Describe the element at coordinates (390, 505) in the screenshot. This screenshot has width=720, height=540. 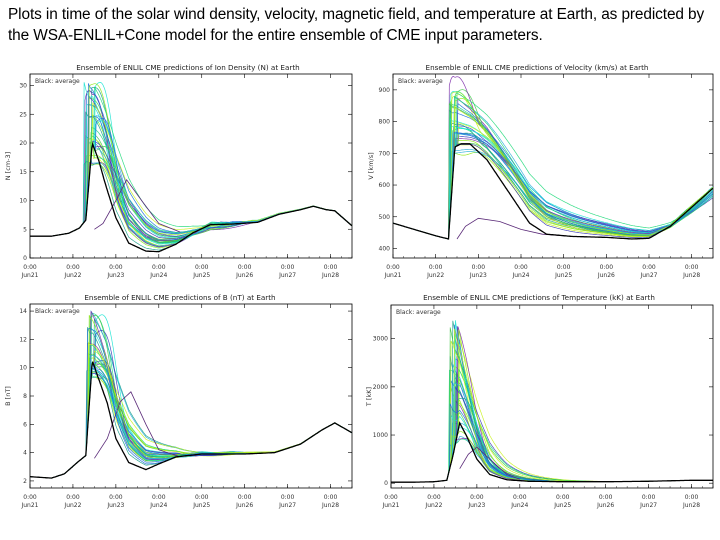
I see `x-tick-date: Jun21` at that location.